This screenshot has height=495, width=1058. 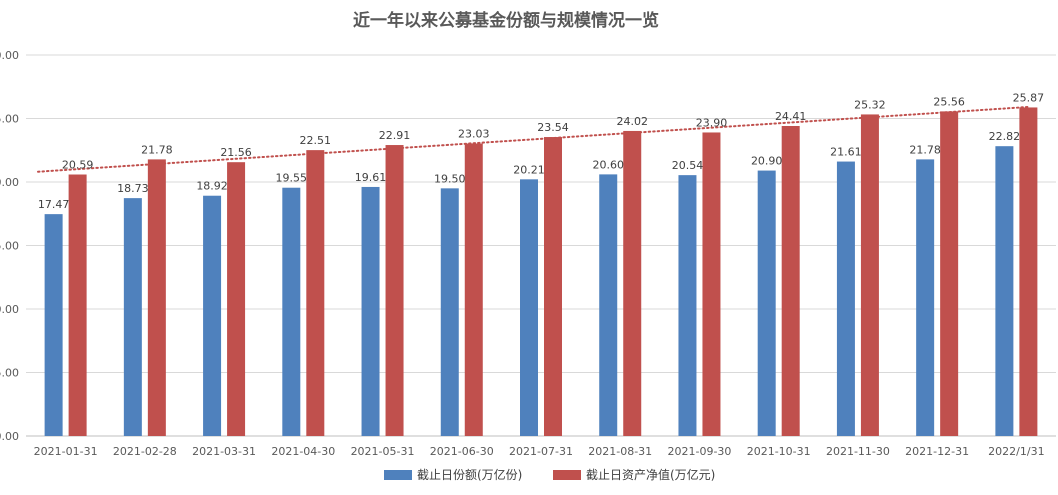 I want to click on chart-title: 近一年以来公募基金份额与规模情况一览, so click(x=506, y=20).